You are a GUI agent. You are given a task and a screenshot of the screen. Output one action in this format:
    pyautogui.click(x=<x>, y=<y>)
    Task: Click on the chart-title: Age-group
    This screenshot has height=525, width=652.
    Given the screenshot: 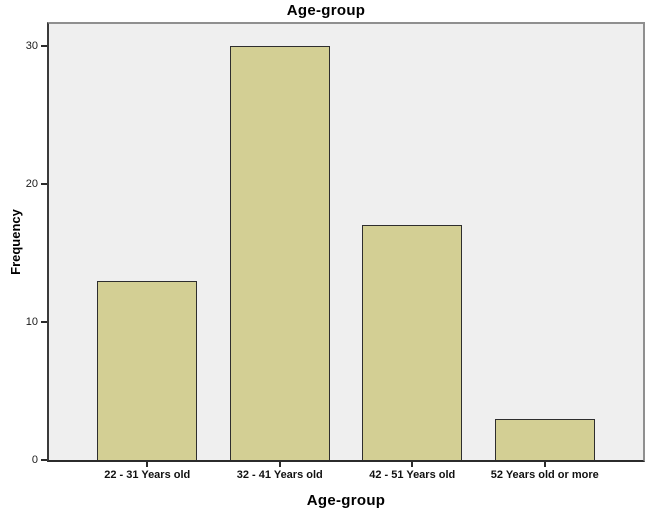 What is the action you would take?
    pyautogui.click(x=326, y=10)
    